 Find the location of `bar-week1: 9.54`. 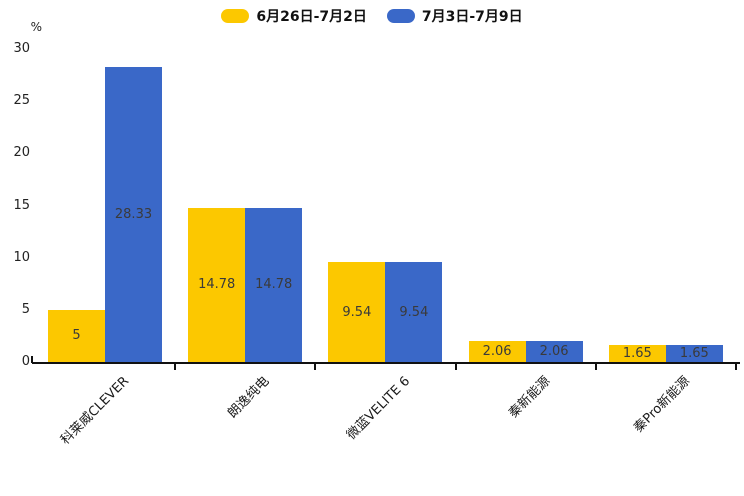

bar-week1: 9.54 is located at coordinates (357, 312).